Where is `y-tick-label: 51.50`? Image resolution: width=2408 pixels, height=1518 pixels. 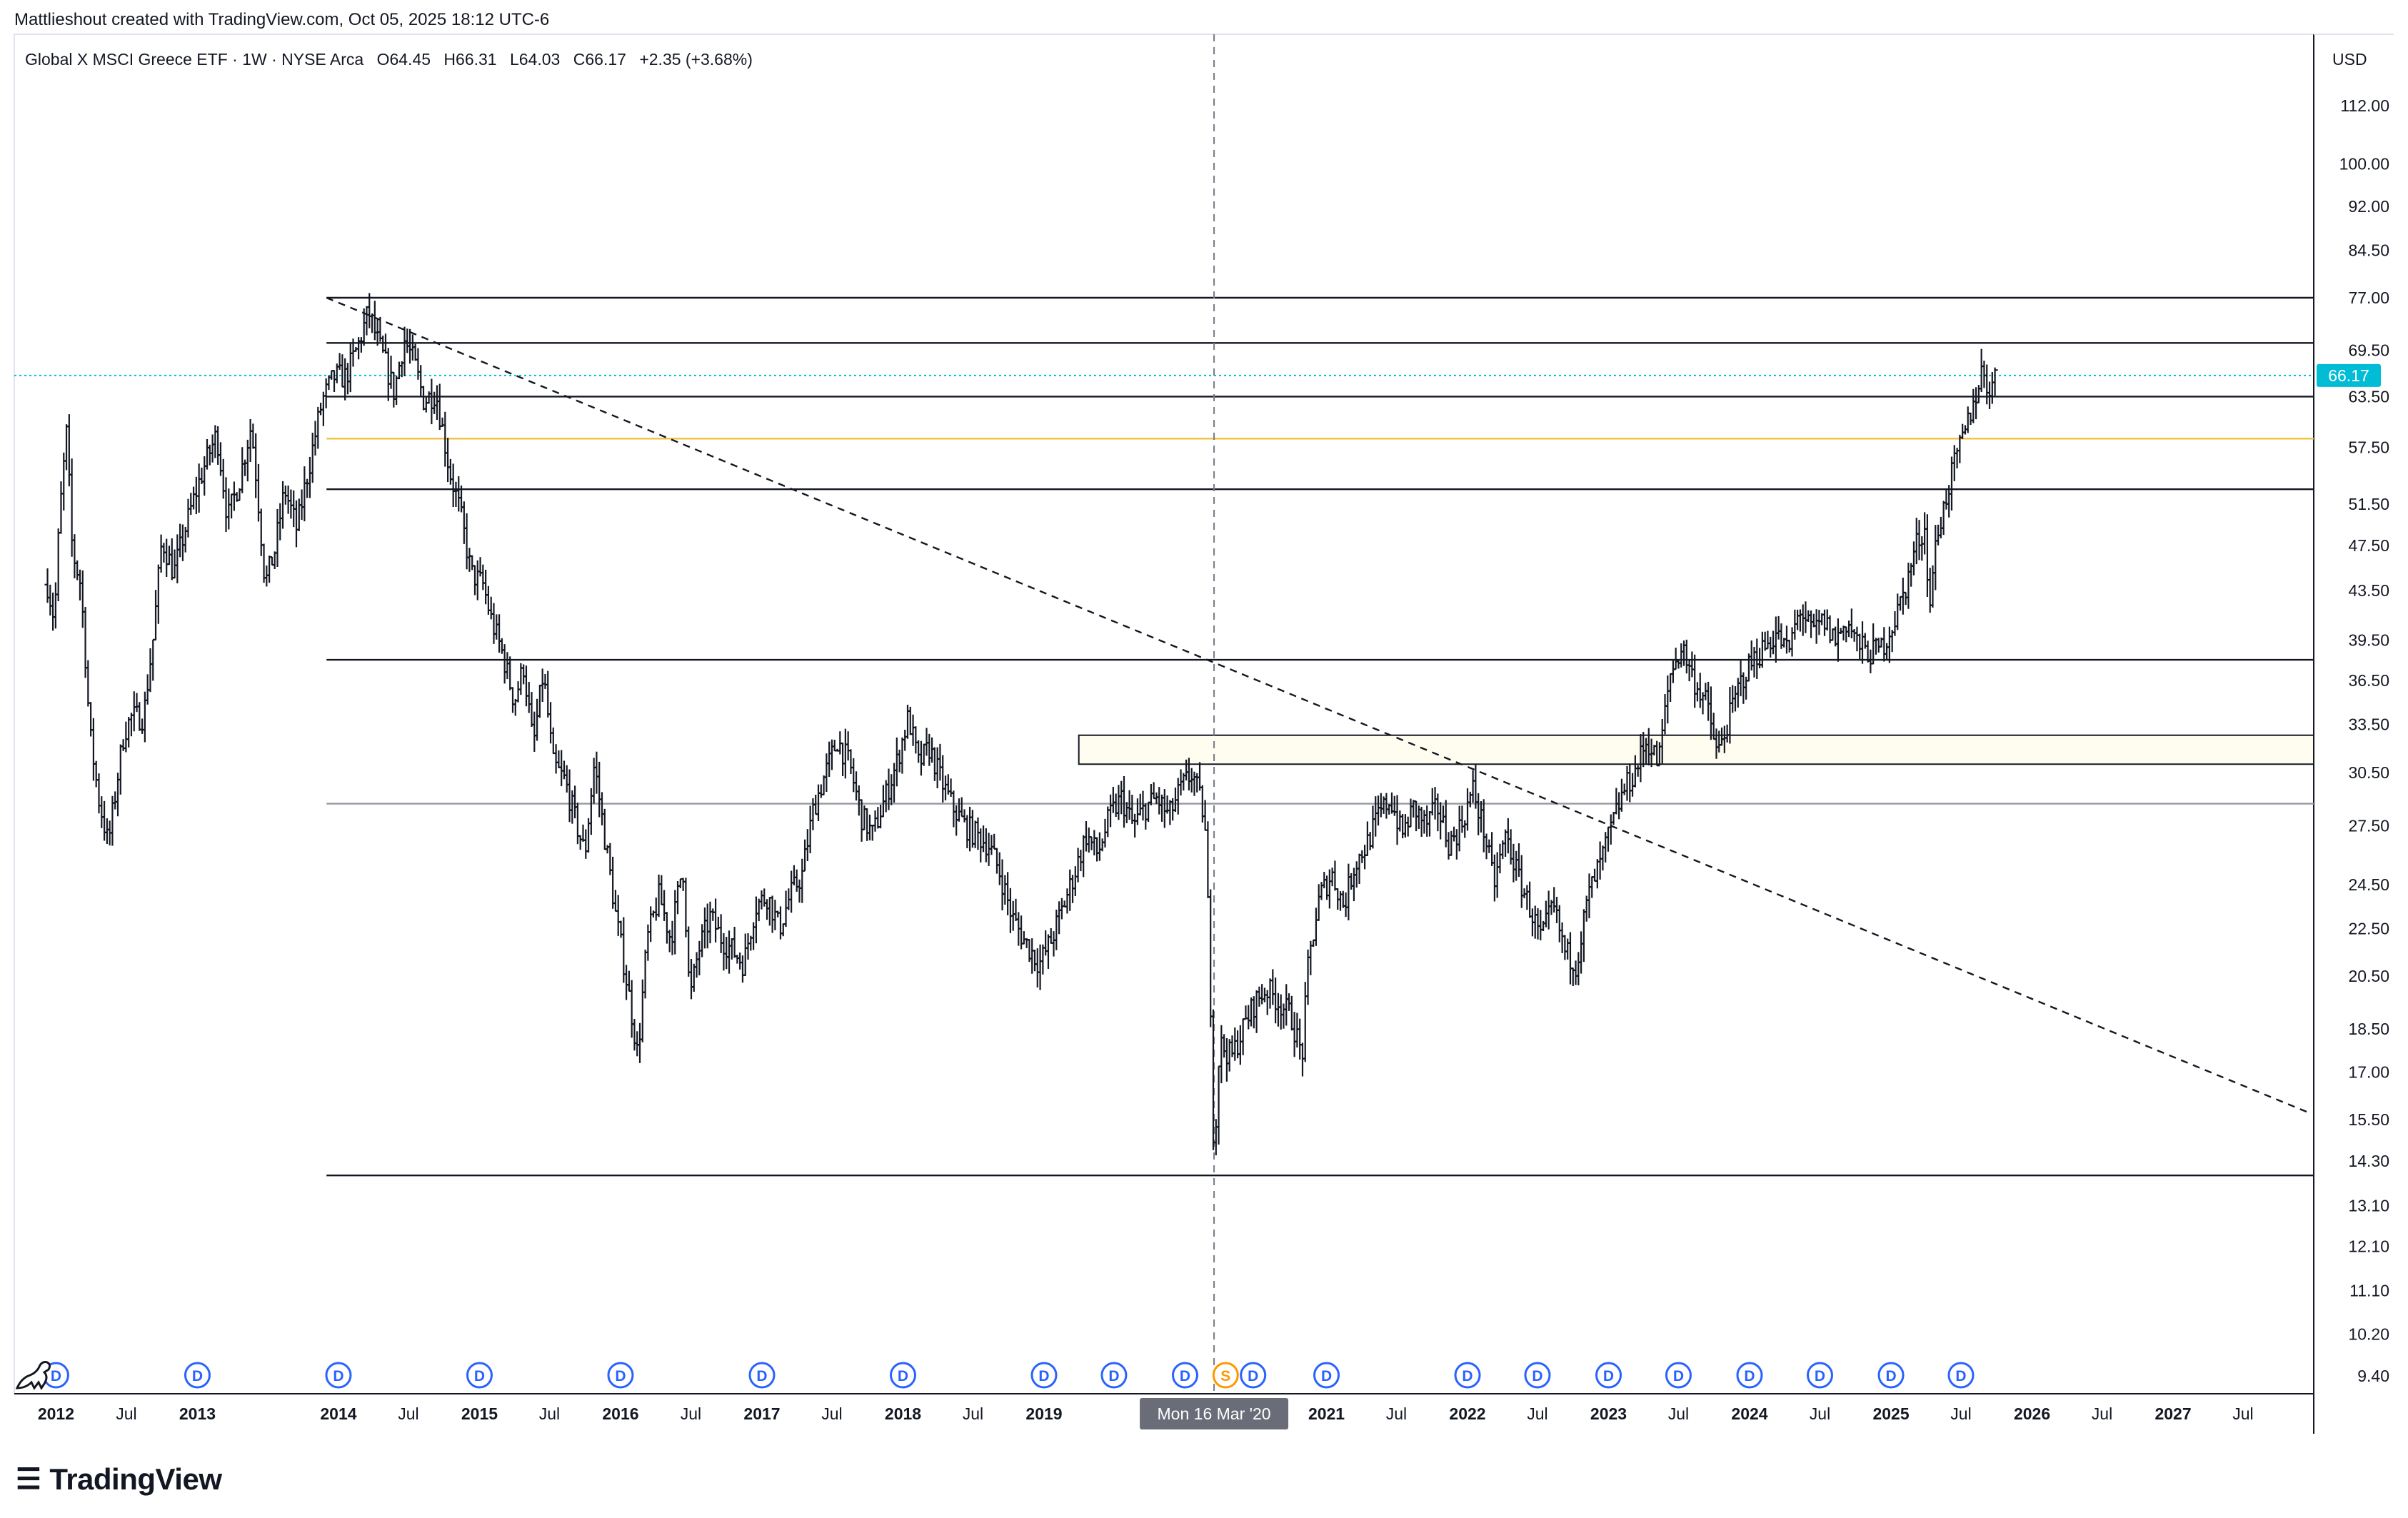 y-tick-label: 51.50 is located at coordinates (2369, 504).